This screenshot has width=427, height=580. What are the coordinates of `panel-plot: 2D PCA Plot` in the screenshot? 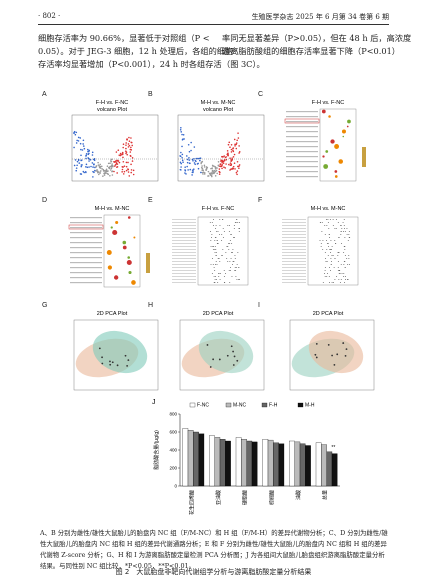 It's located at (332, 351).